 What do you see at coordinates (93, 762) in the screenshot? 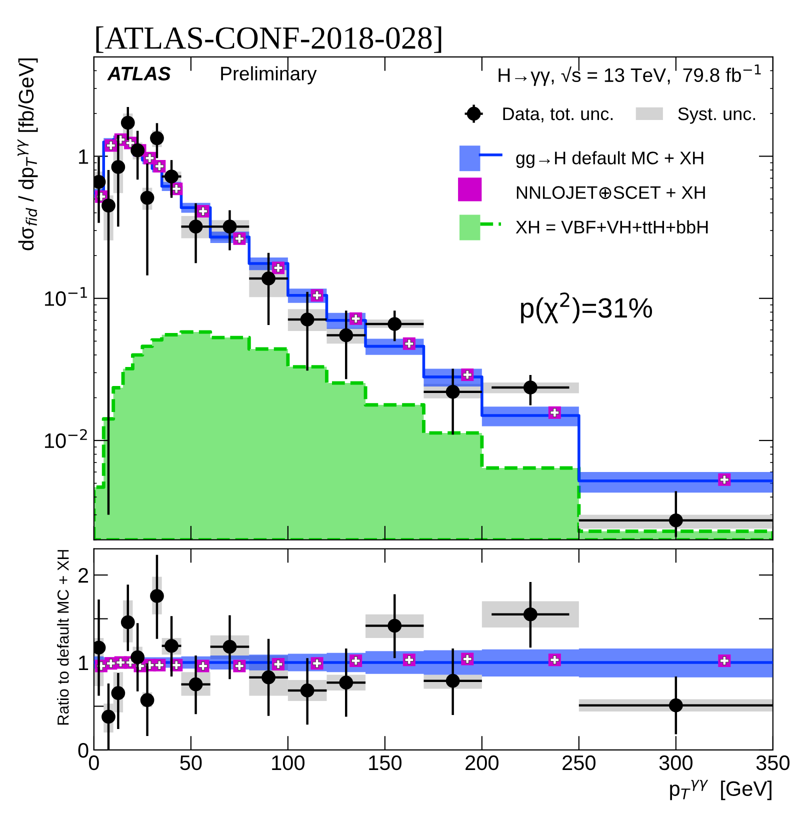
I see `x-tick-label: 0` at bounding box center [93, 762].